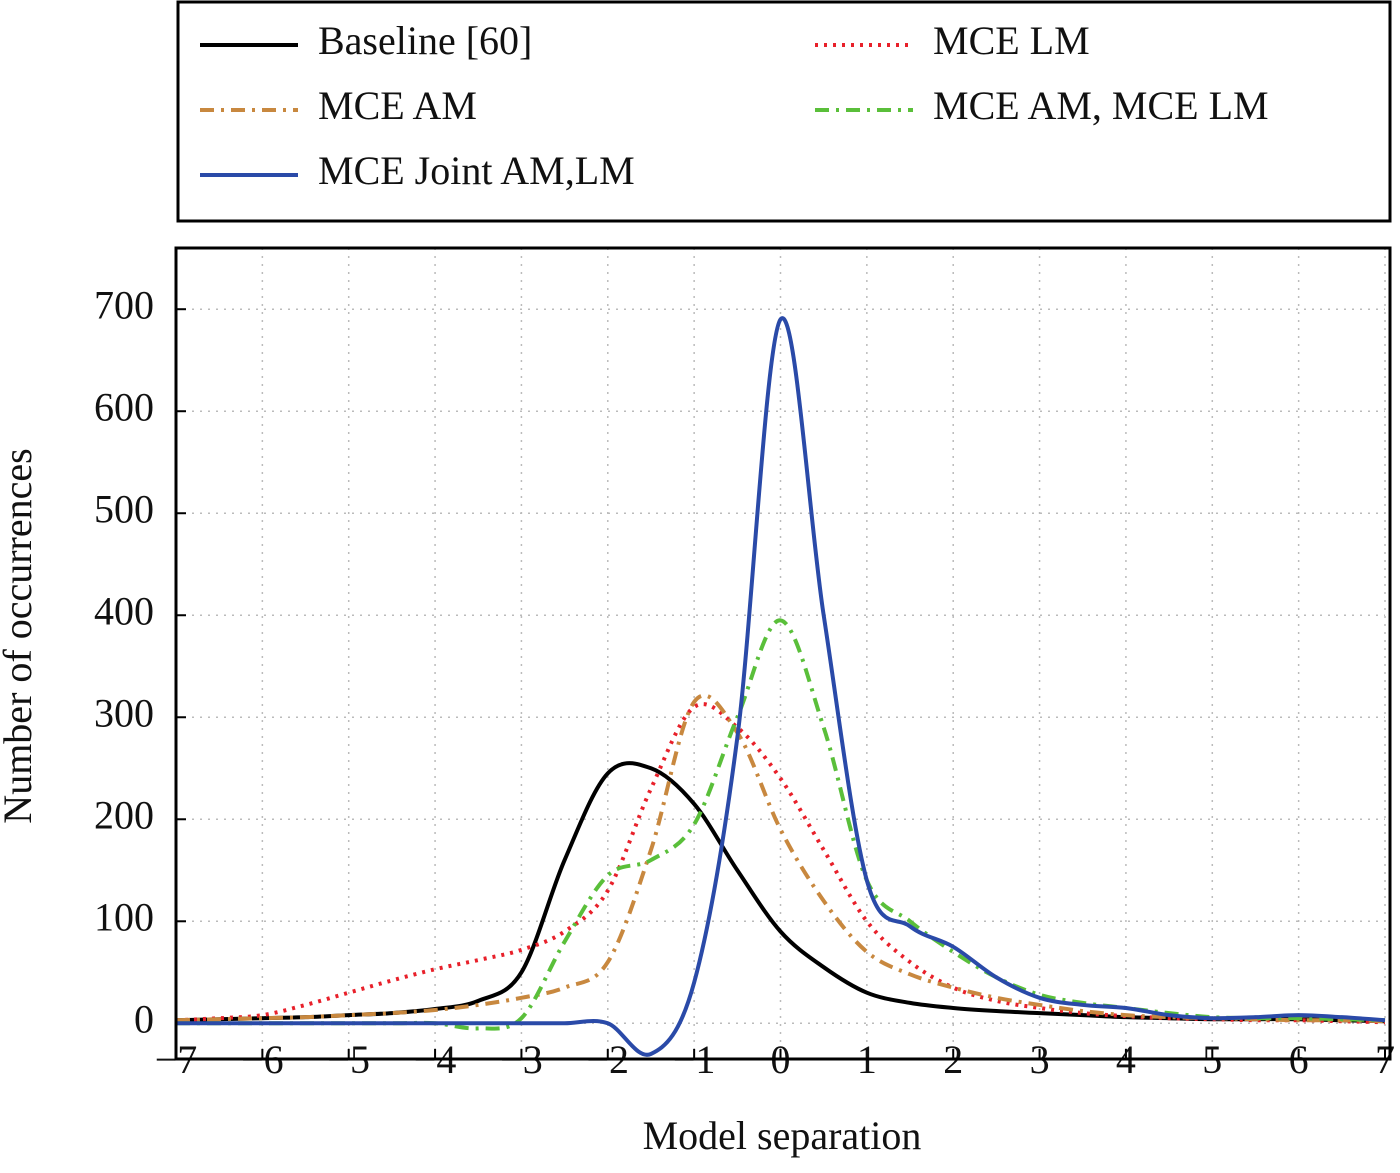 The height and width of the screenshot is (1173, 1400). Describe the element at coordinates (20, 635) in the screenshot. I see `y-axis-label: Number of occurrences` at that location.